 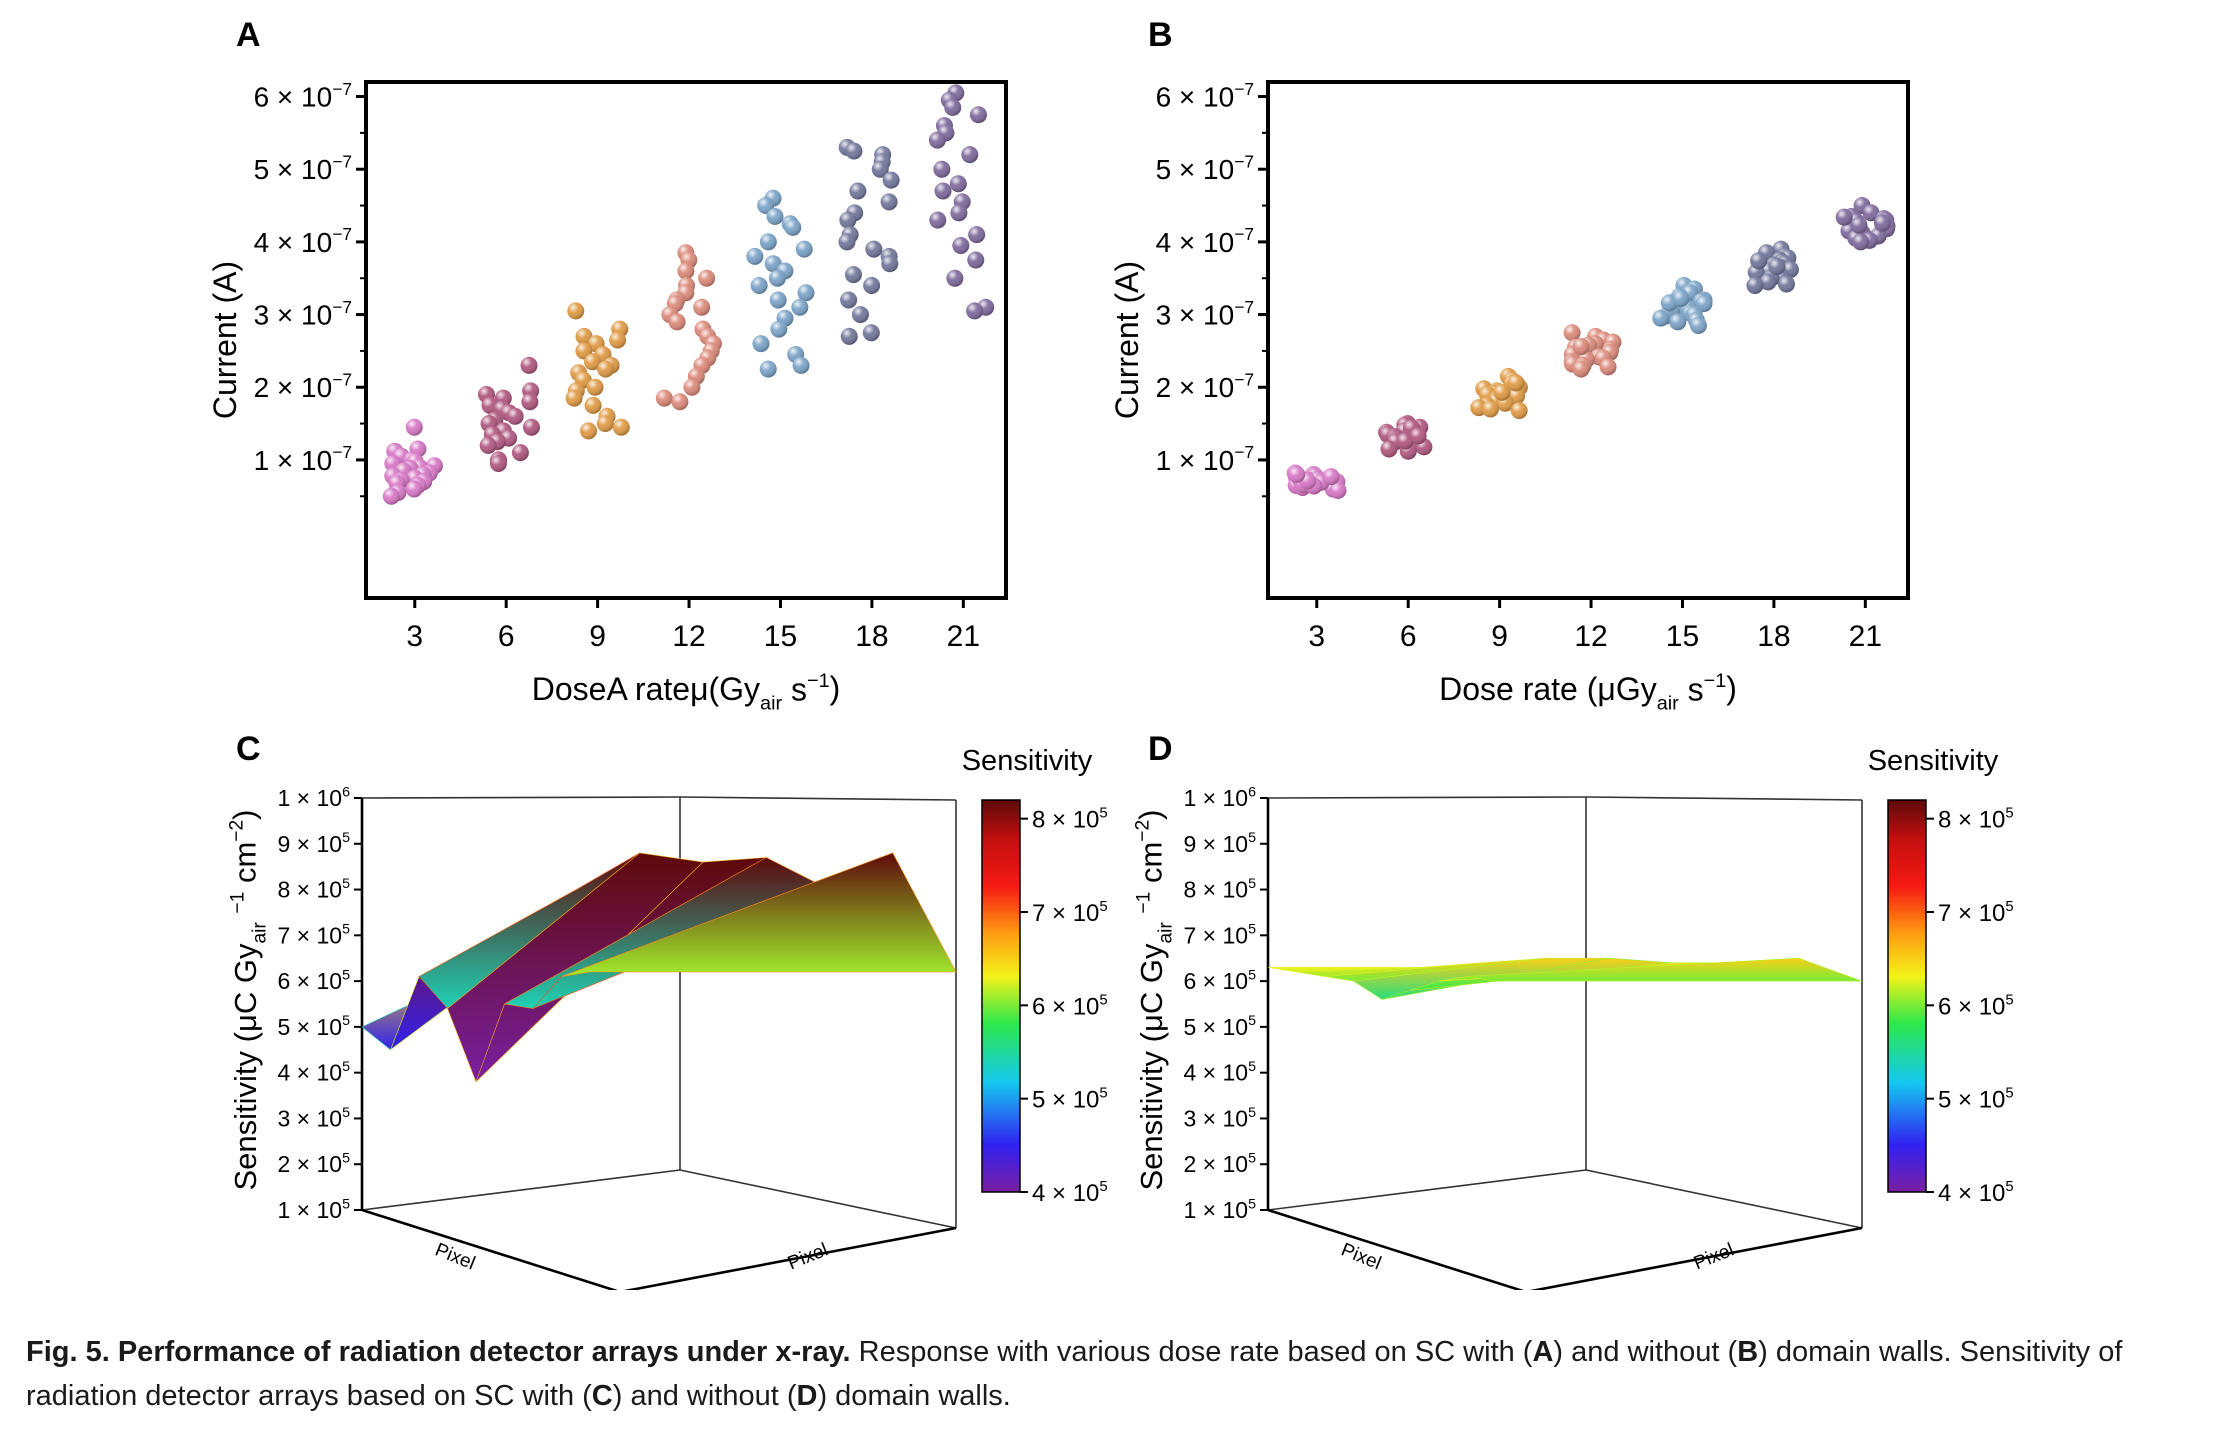 What do you see at coordinates (313, 935) in the screenshot?
I see `z-tick-label: 7 × 10⁵` at bounding box center [313, 935].